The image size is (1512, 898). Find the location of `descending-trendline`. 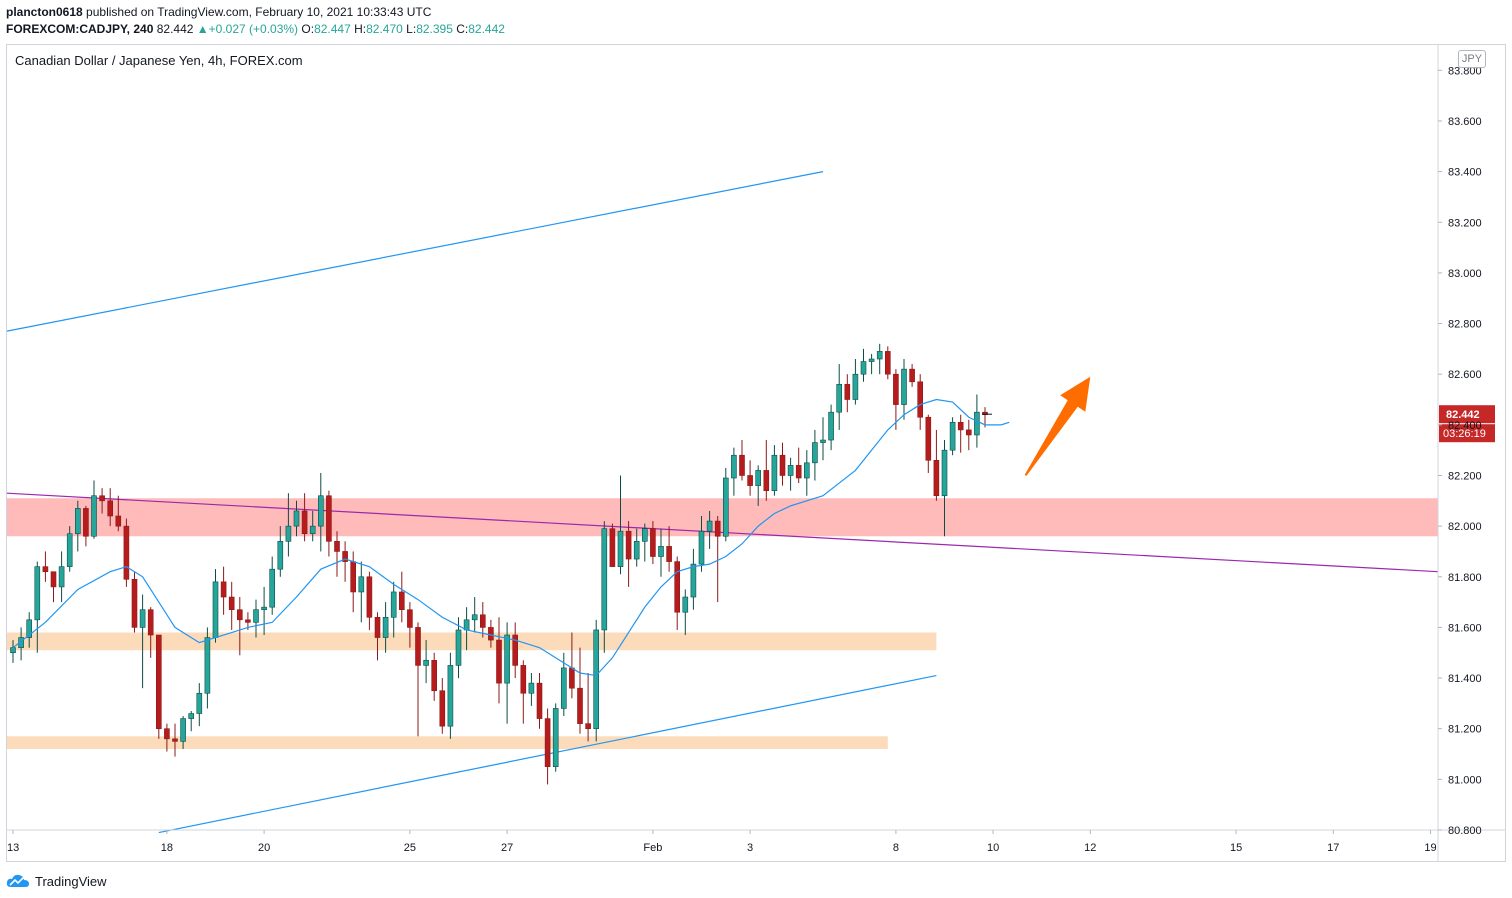

descending-trendline is located at coordinates (722, 532).